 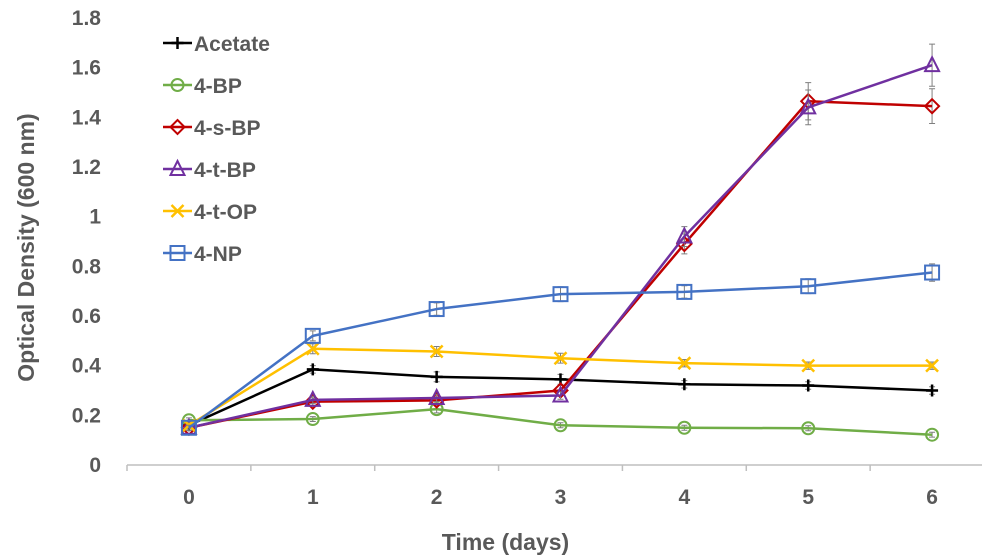 I want to click on x-tick-label: 3, so click(x=561, y=497).